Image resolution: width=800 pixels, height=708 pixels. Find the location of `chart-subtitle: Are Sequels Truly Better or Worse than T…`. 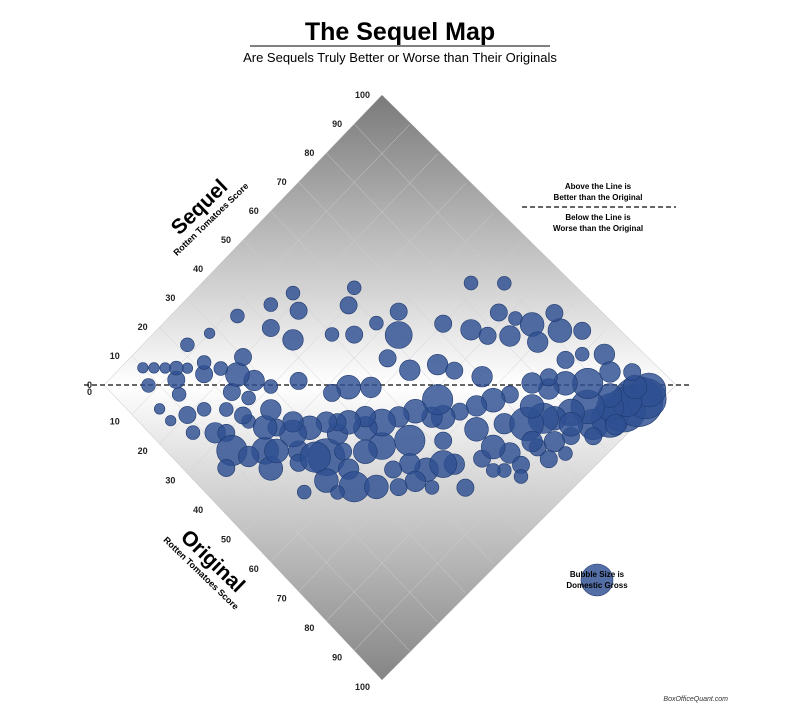

chart-subtitle: Are Sequels Truly Better or Worse than T… is located at coordinates (400, 57).